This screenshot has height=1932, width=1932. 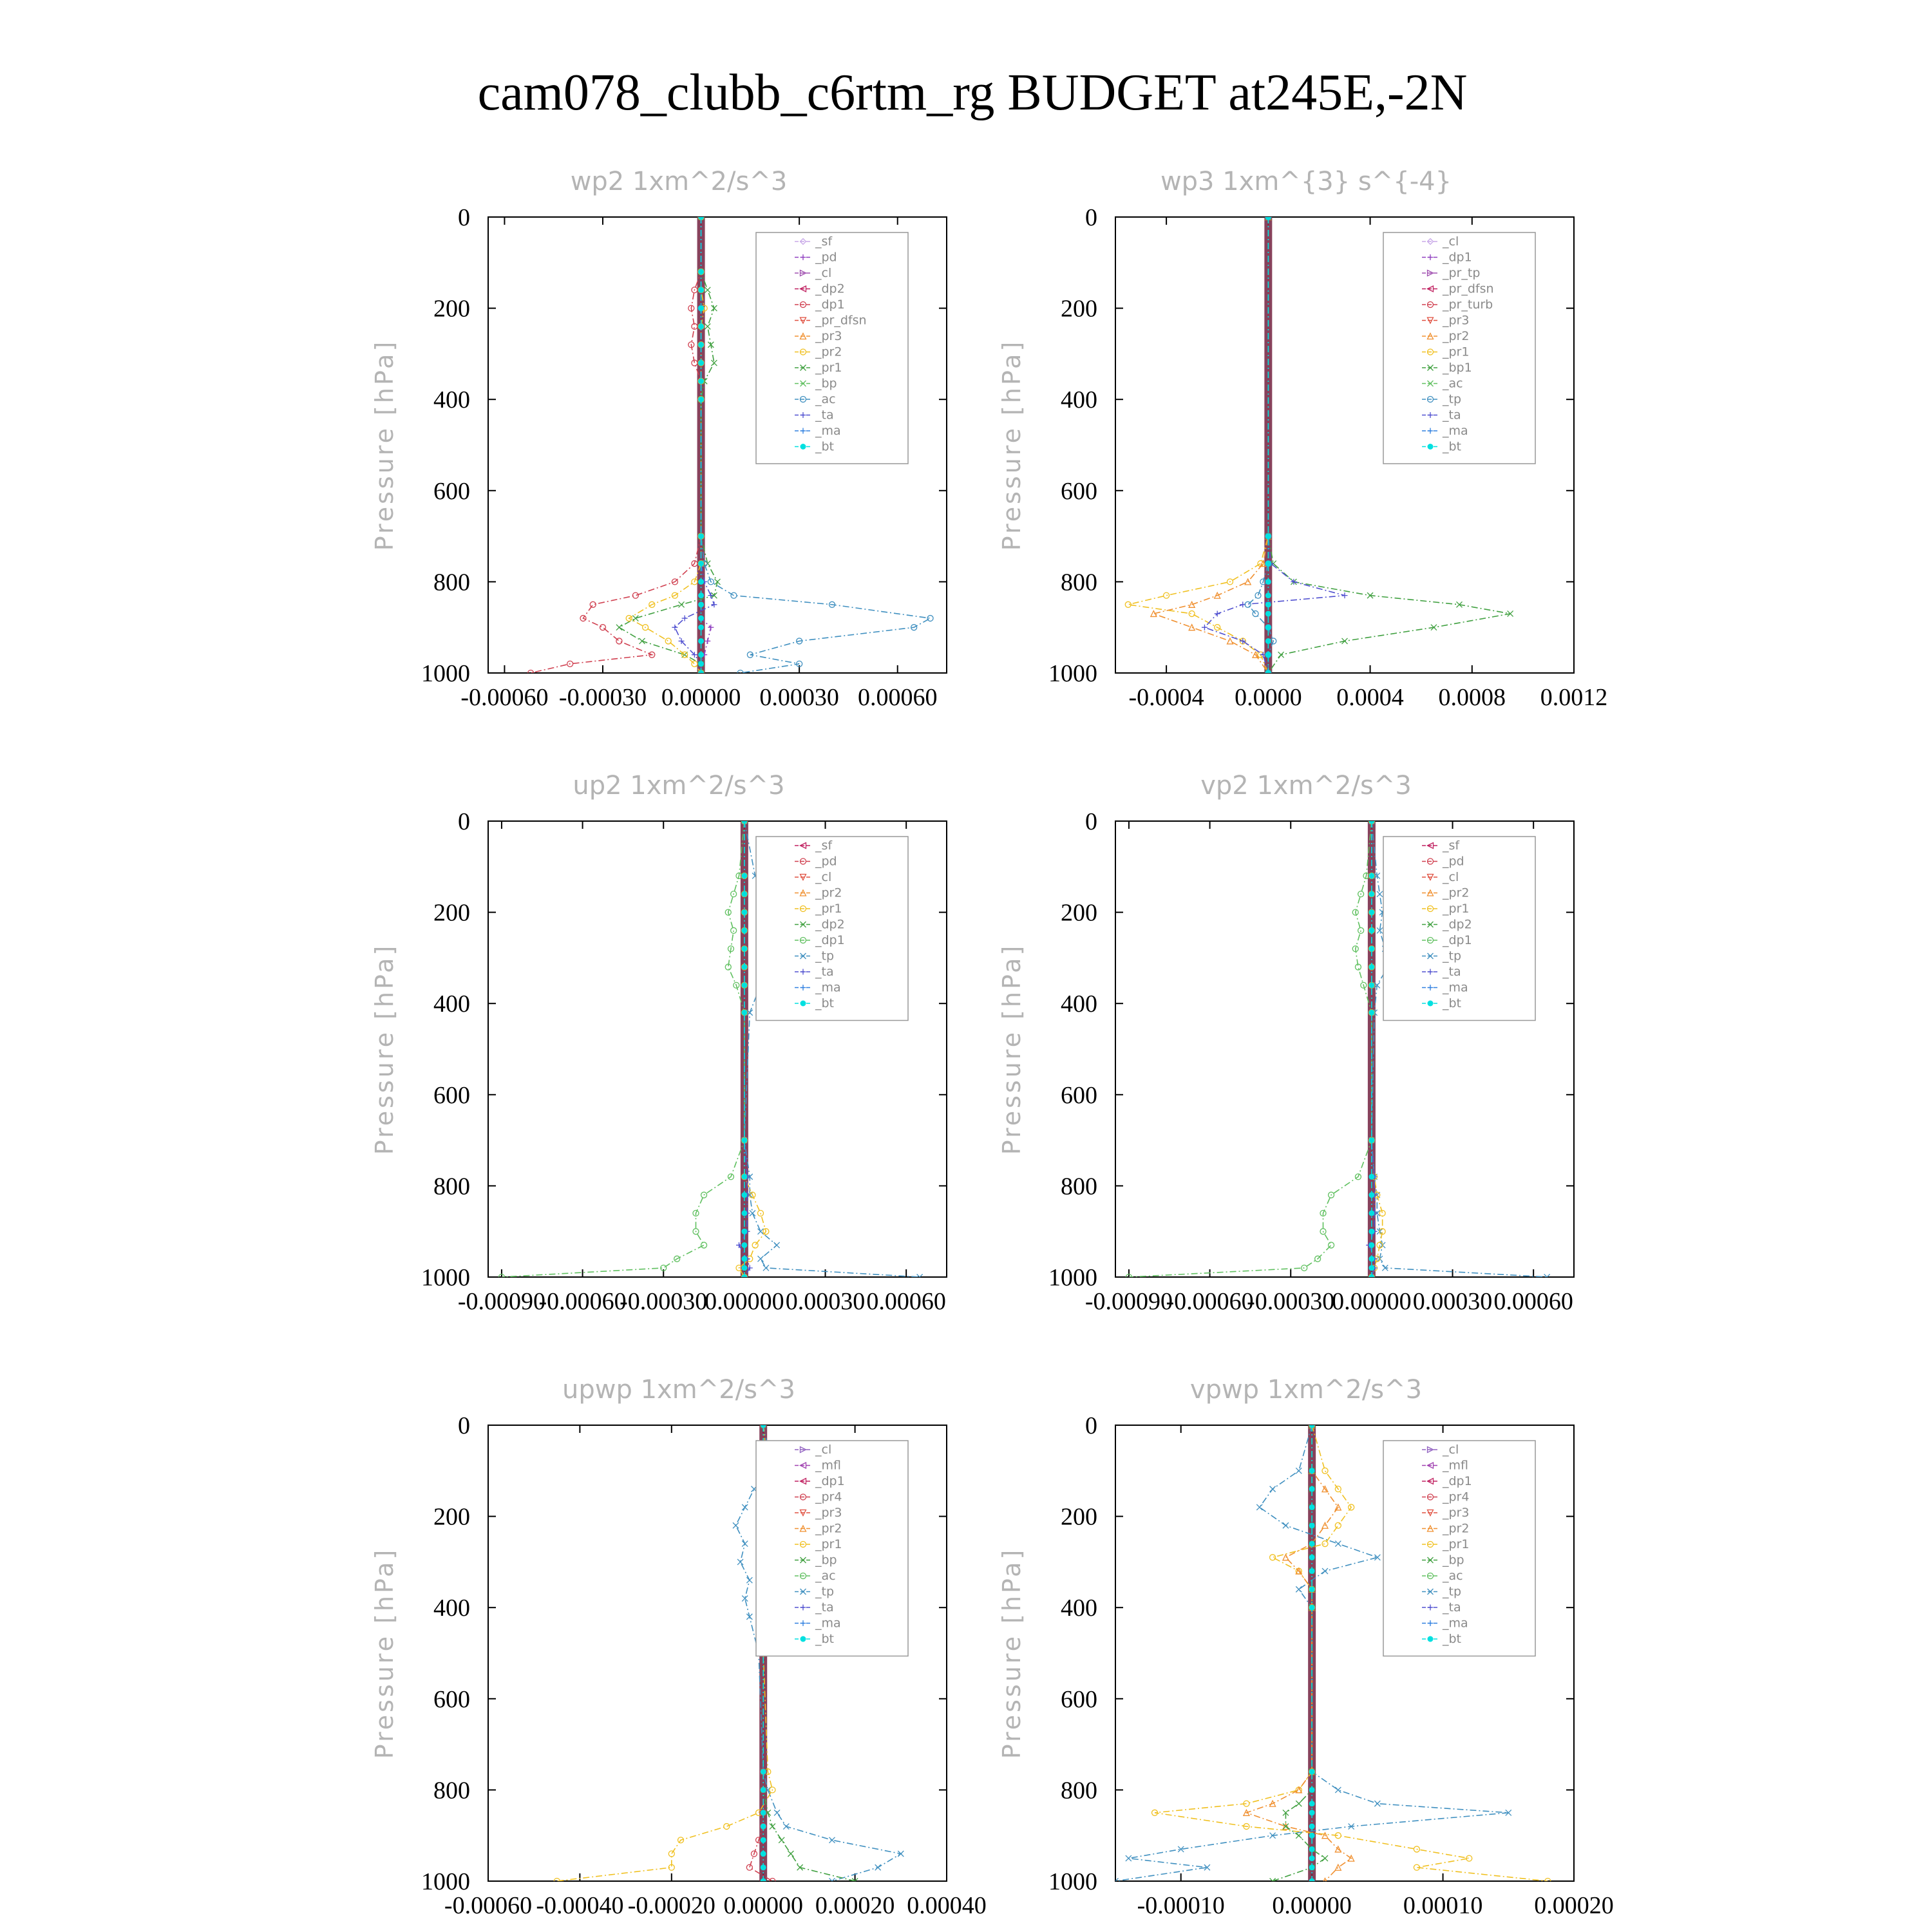 What do you see at coordinates (616, 445) in the screenshot?
I see `series-line-dp1` at bounding box center [616, 445].